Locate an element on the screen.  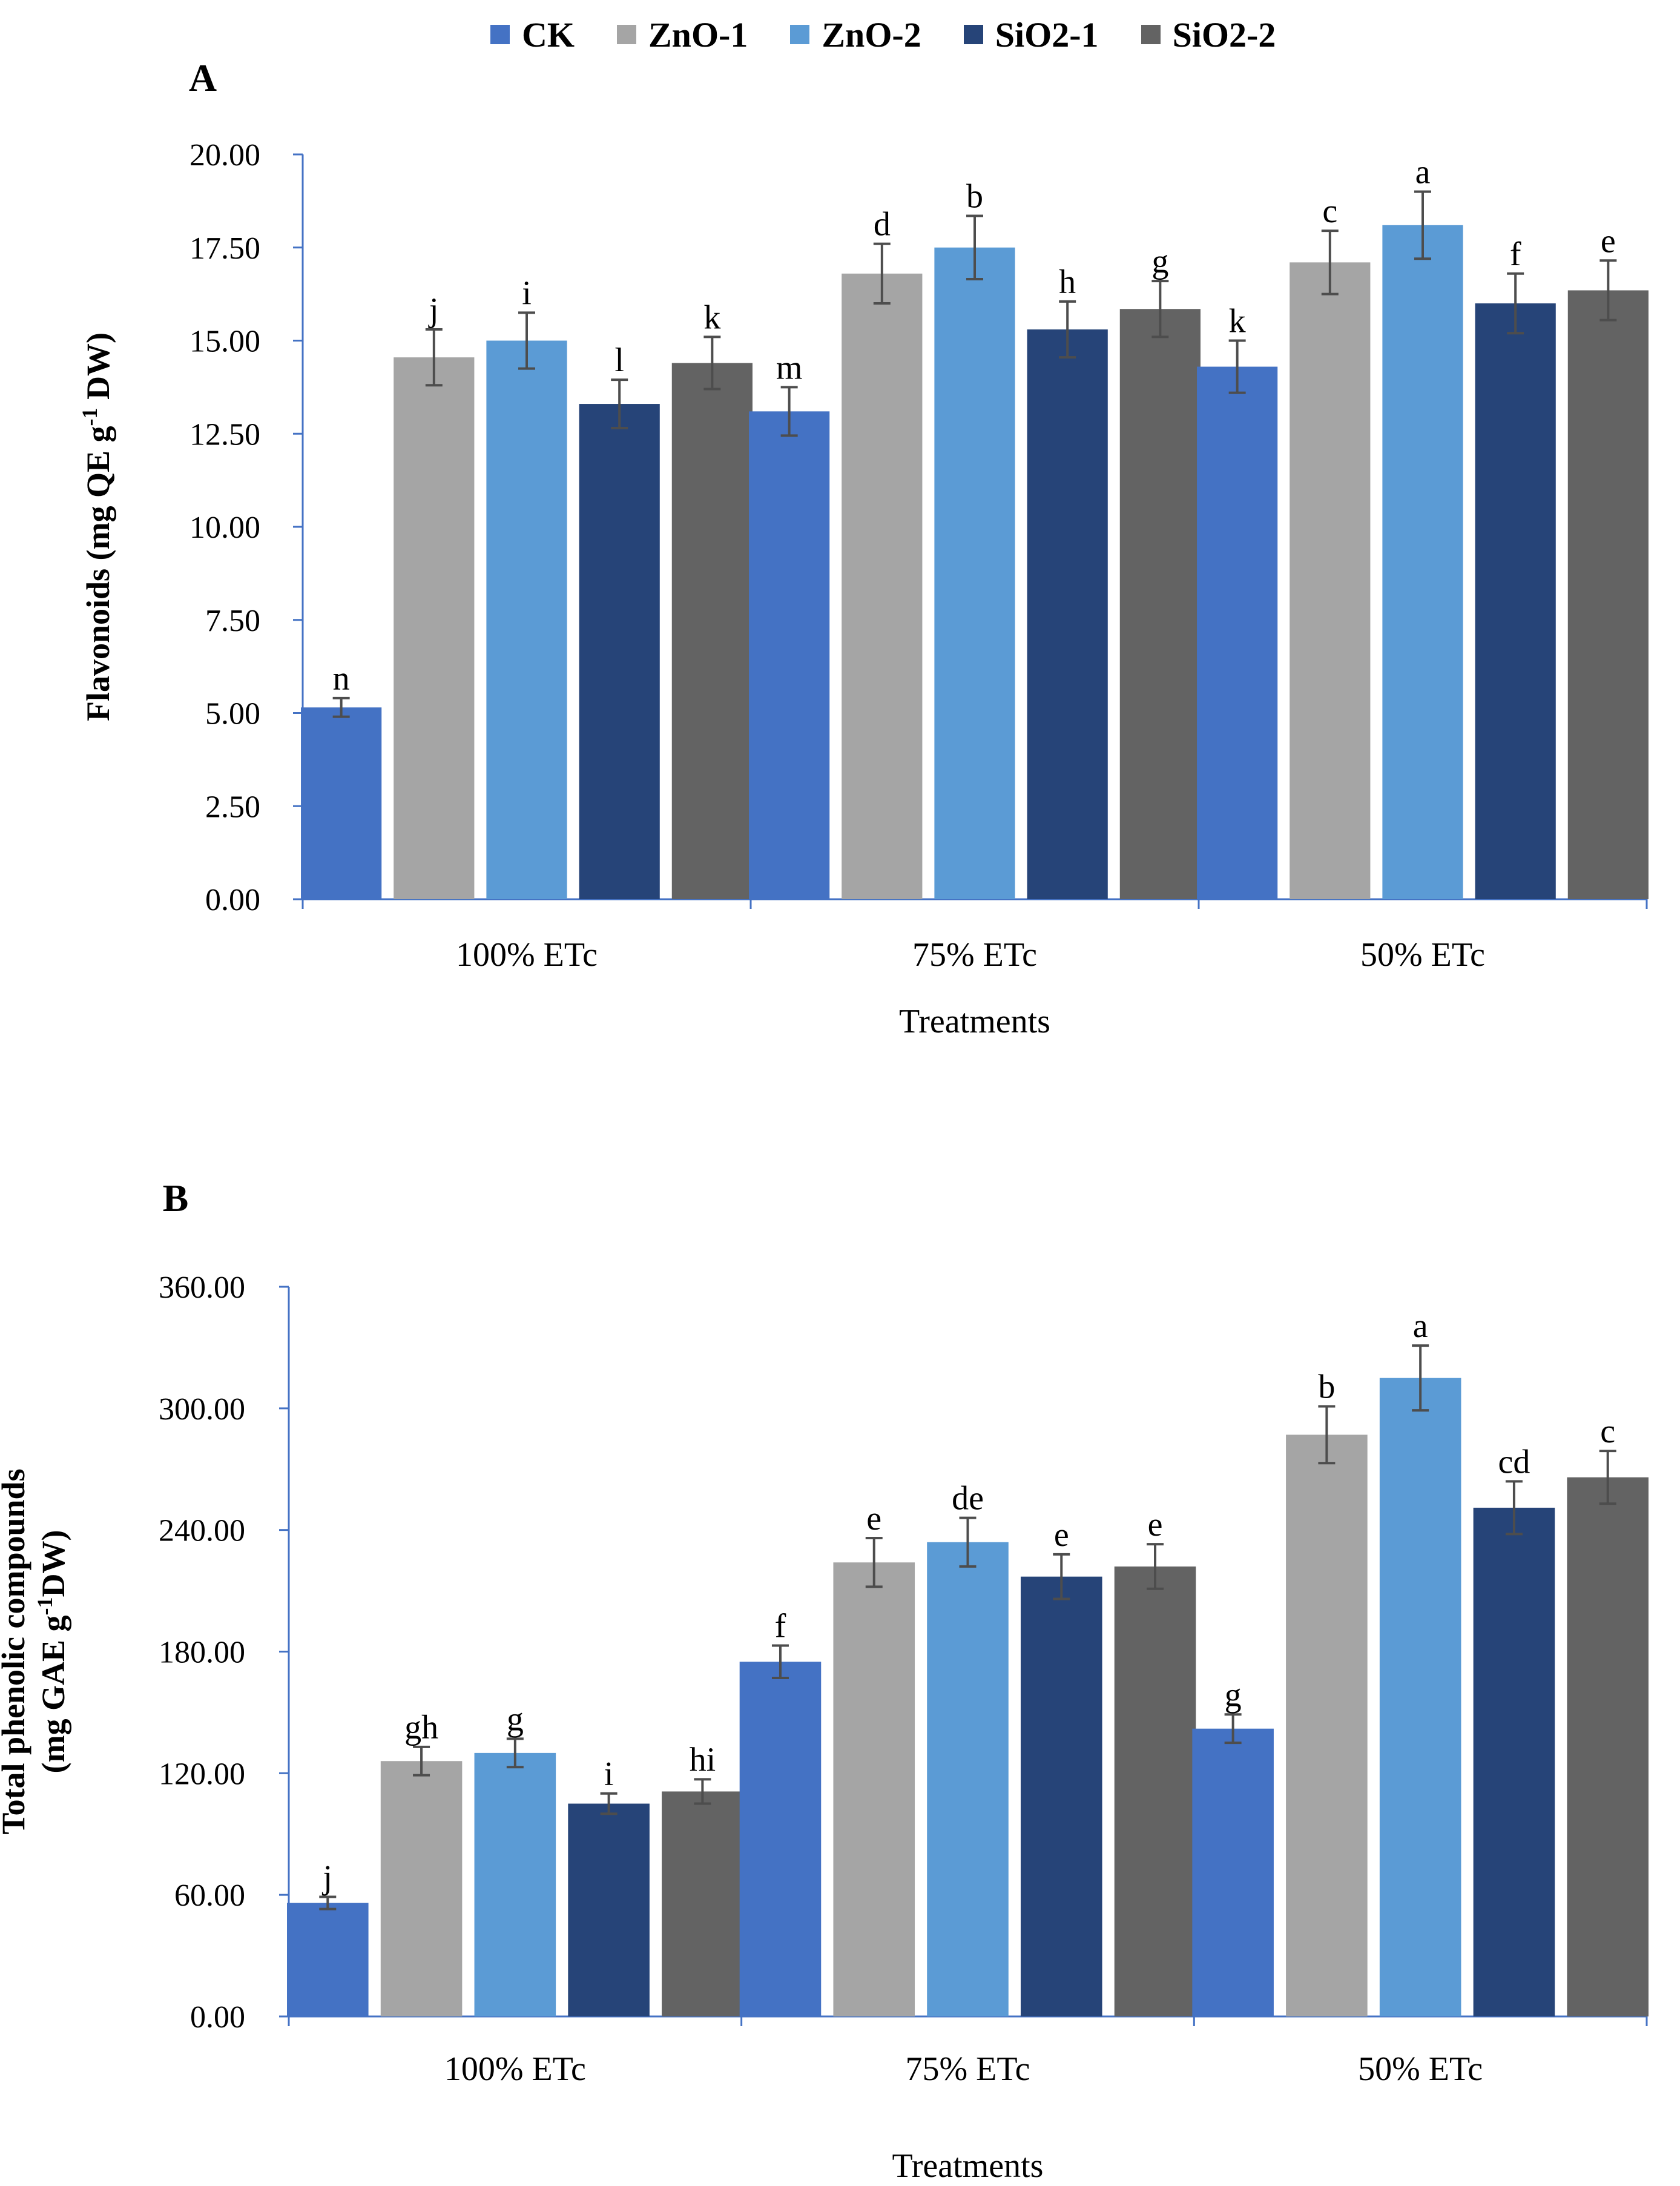
y-tick-label: 7.50 is located at coordinates (232, 621).